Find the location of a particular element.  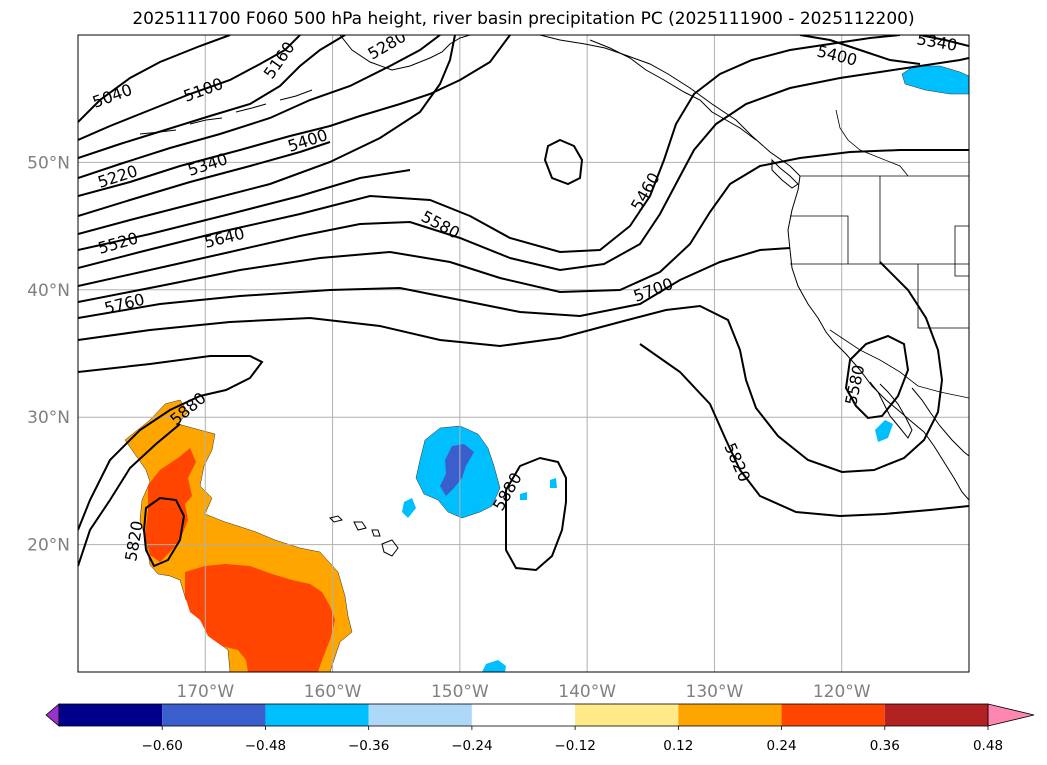

political-borders is located at coordinates (879, 254).